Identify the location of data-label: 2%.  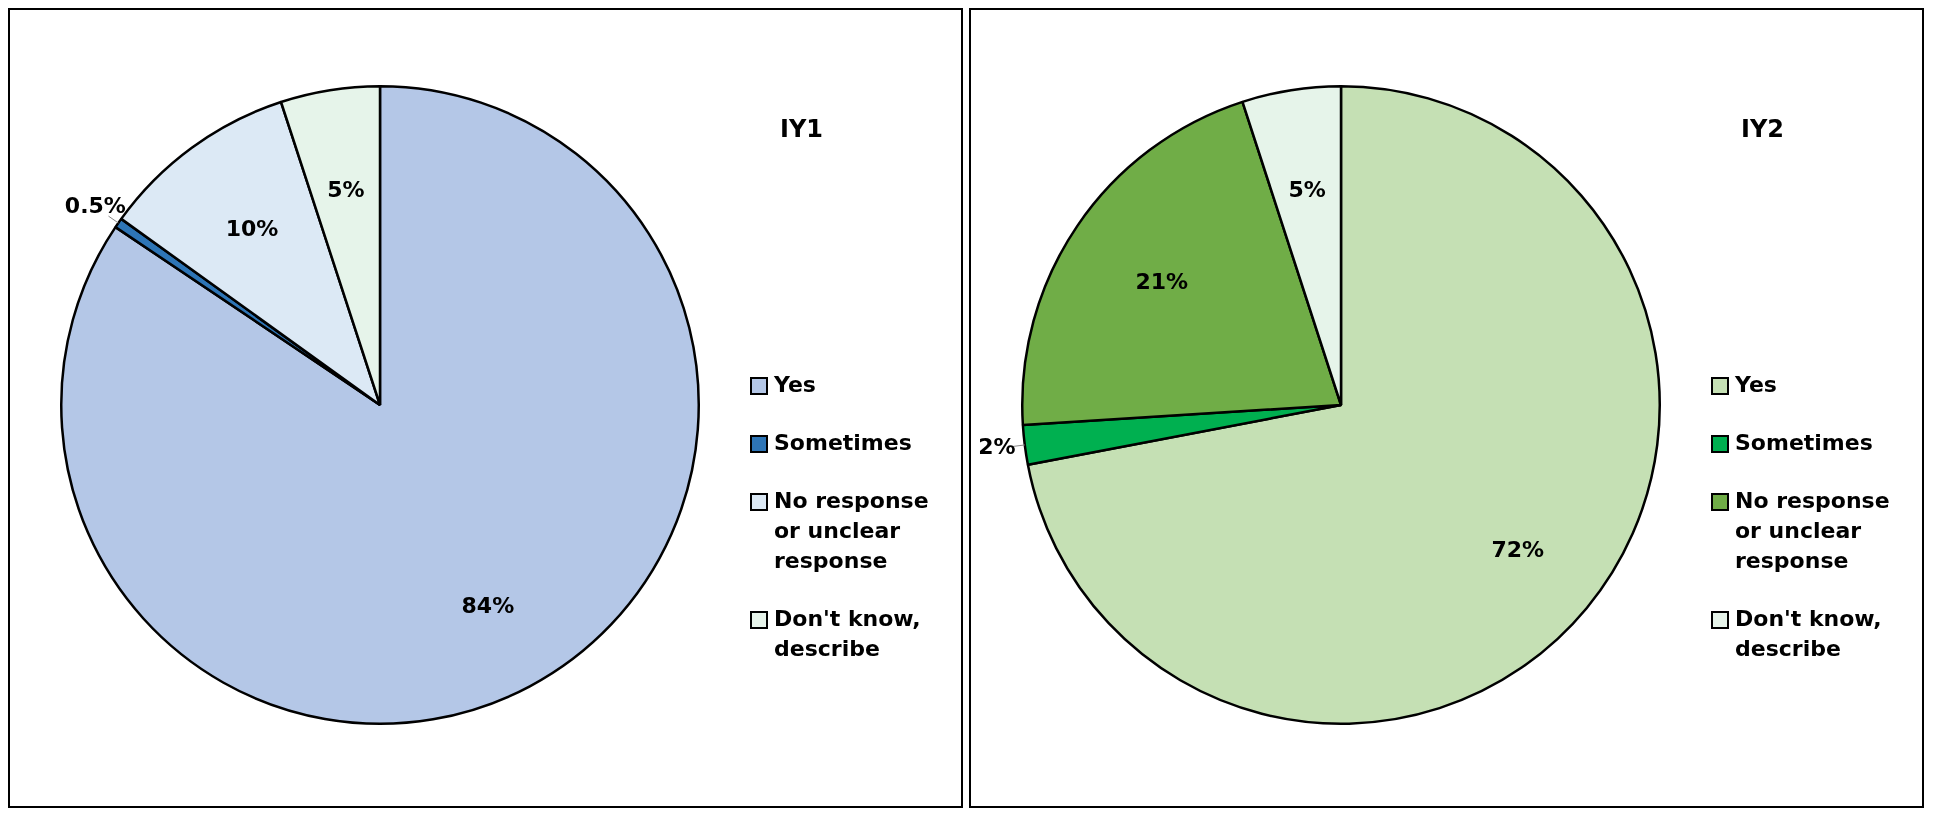
(997, 447).